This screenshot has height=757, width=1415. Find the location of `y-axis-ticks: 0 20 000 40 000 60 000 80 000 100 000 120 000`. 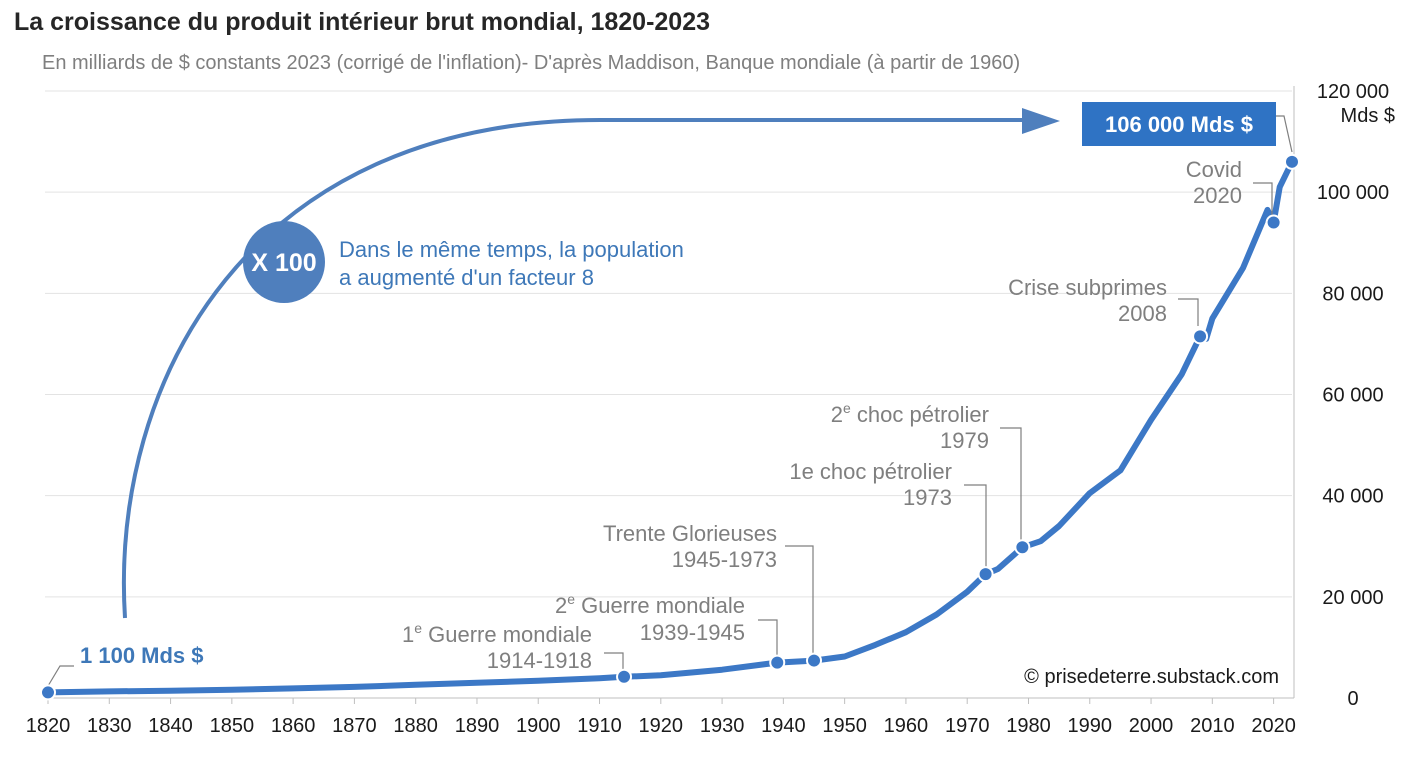

y-axis-ticks: 0 20 000 40 000 60 000 80 000 100 000 120 000 is located at coordinates (1353, 395).